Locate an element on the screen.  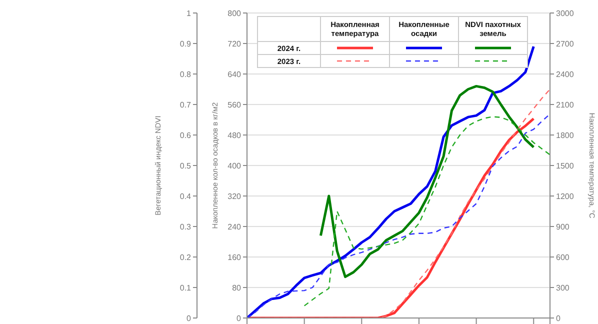
y-tick-label: 240 is located at coordinates (235, 227).